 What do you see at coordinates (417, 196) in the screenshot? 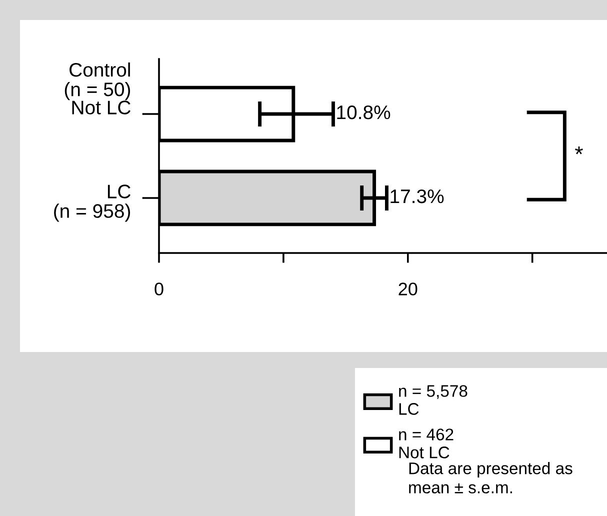
I see `data-label: 17.3%` at bounding box center [417, 196].